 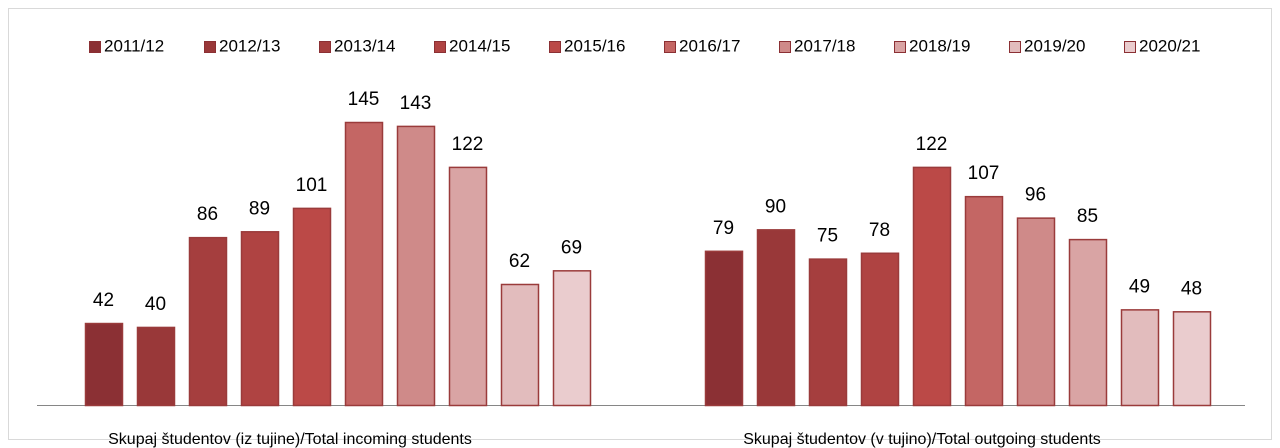 I want to click on data-label: 96, so click(x=1035, y=195).